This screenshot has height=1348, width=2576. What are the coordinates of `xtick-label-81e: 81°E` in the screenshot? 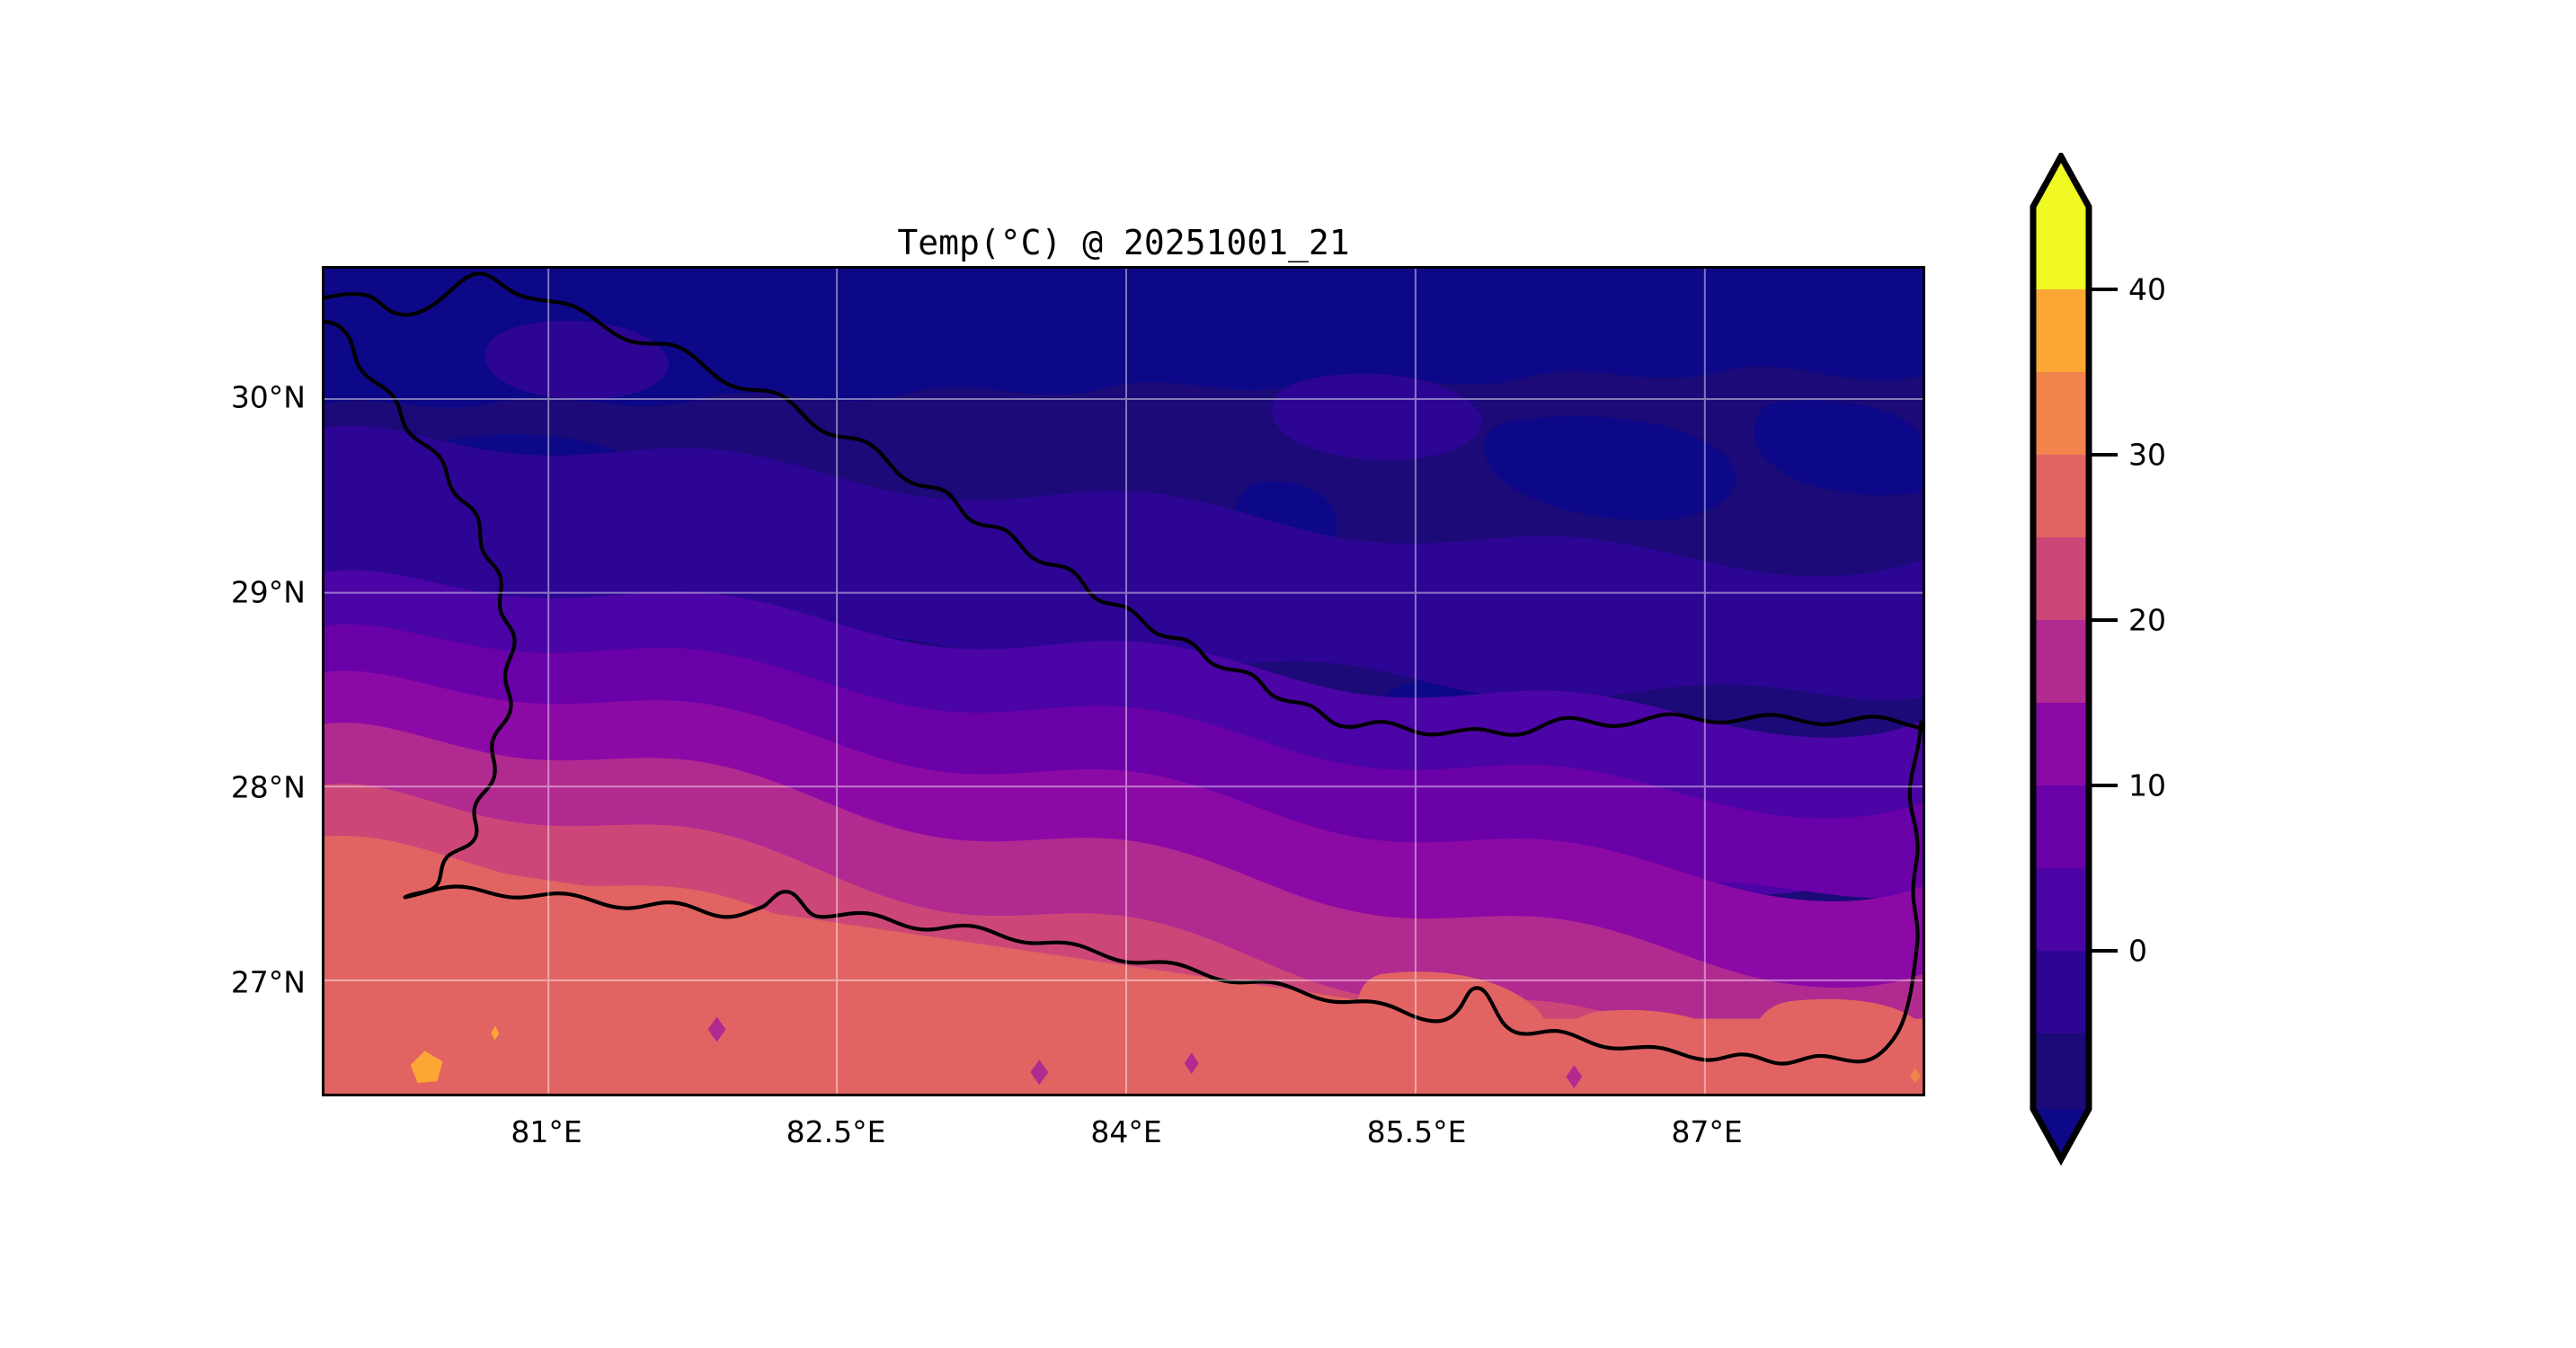 It's located at (546, 1131).